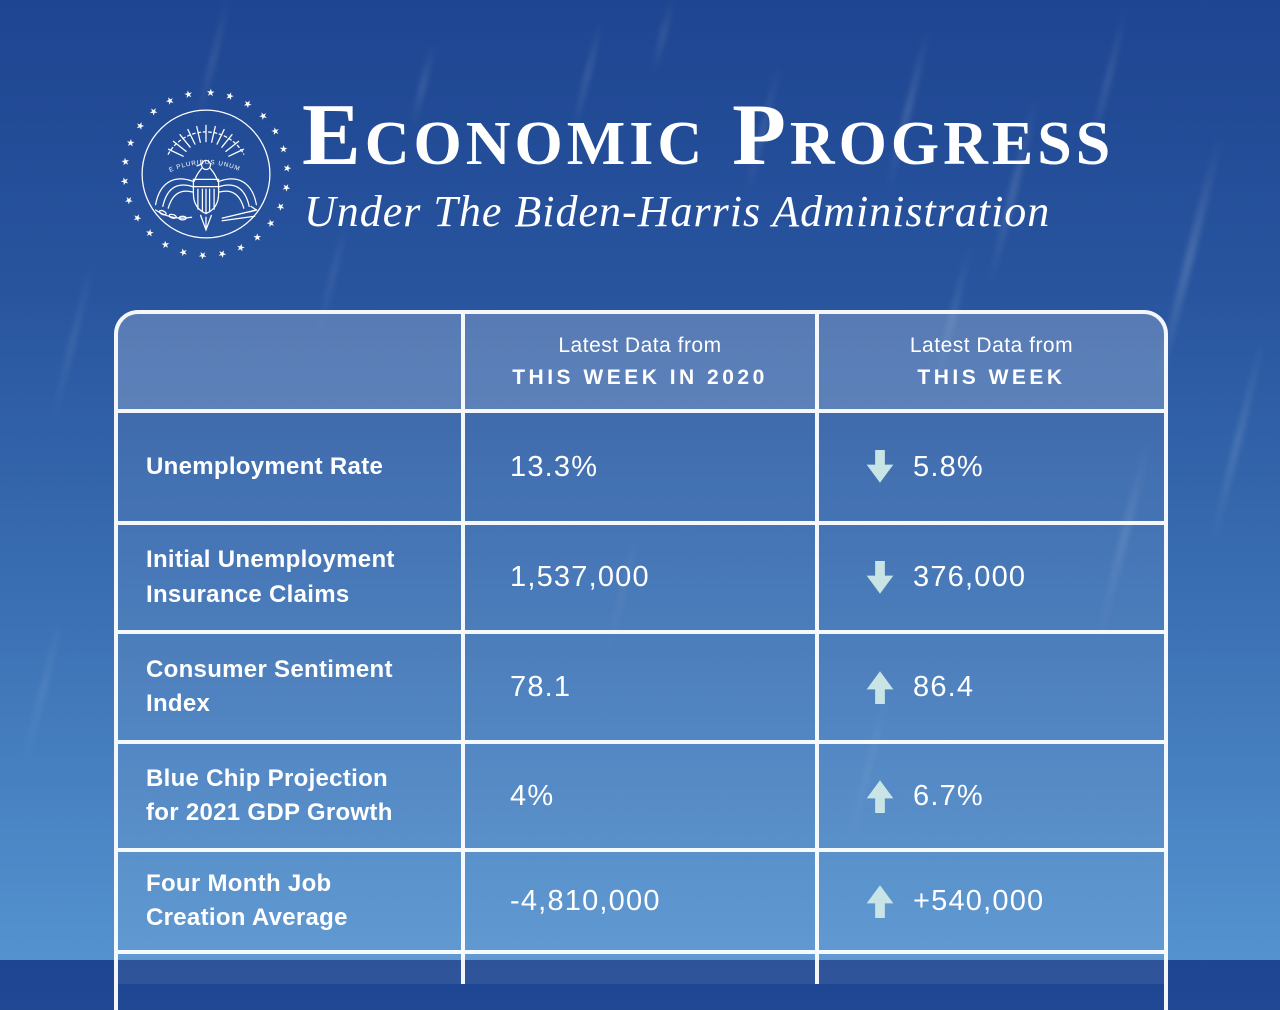  What do you see at coordinates (991, 361) in the screenshot?
I see `header-cell-thisweek: Latest Data from THIS WEEK` at bounding box center [991, 361].